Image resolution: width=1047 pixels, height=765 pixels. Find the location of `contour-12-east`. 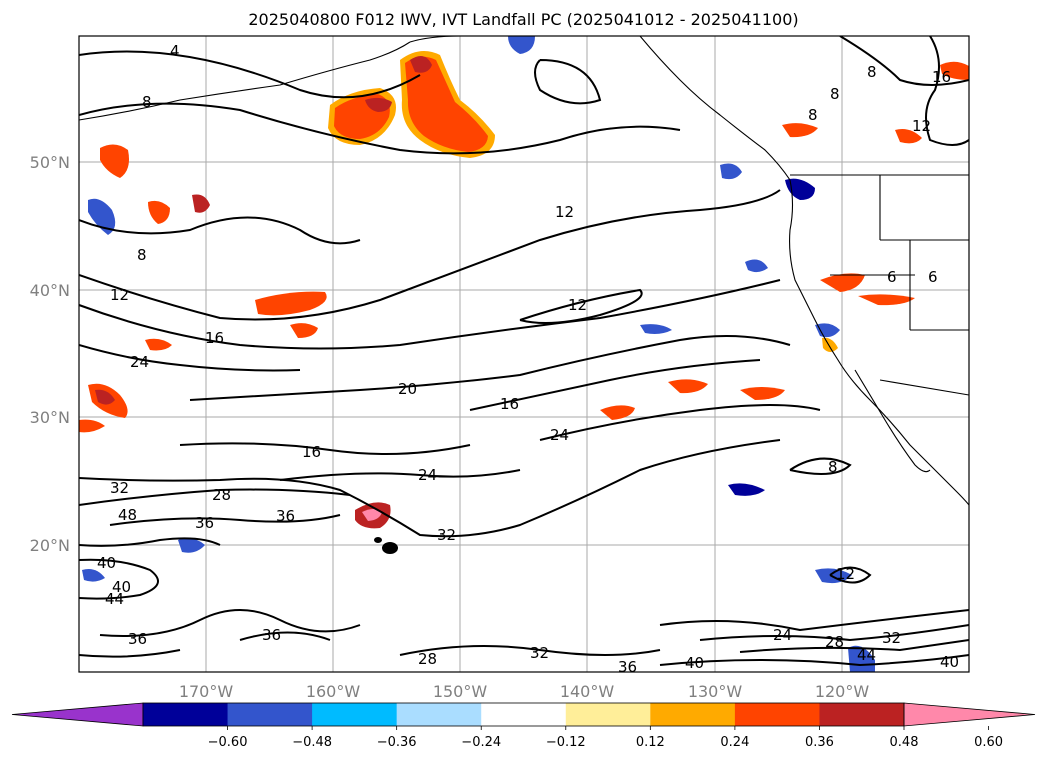

contour-12-east is located at coordinates (850, 575).